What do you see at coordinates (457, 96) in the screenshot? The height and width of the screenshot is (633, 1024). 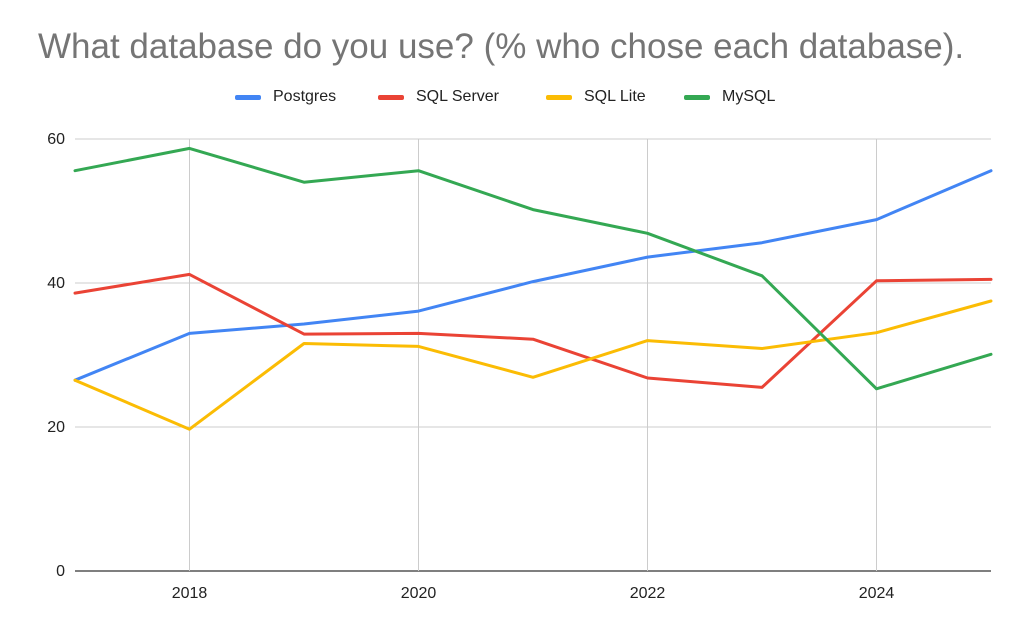 I see `legend-label-sql-server: SQL Server` at bounding box center [457, 96].